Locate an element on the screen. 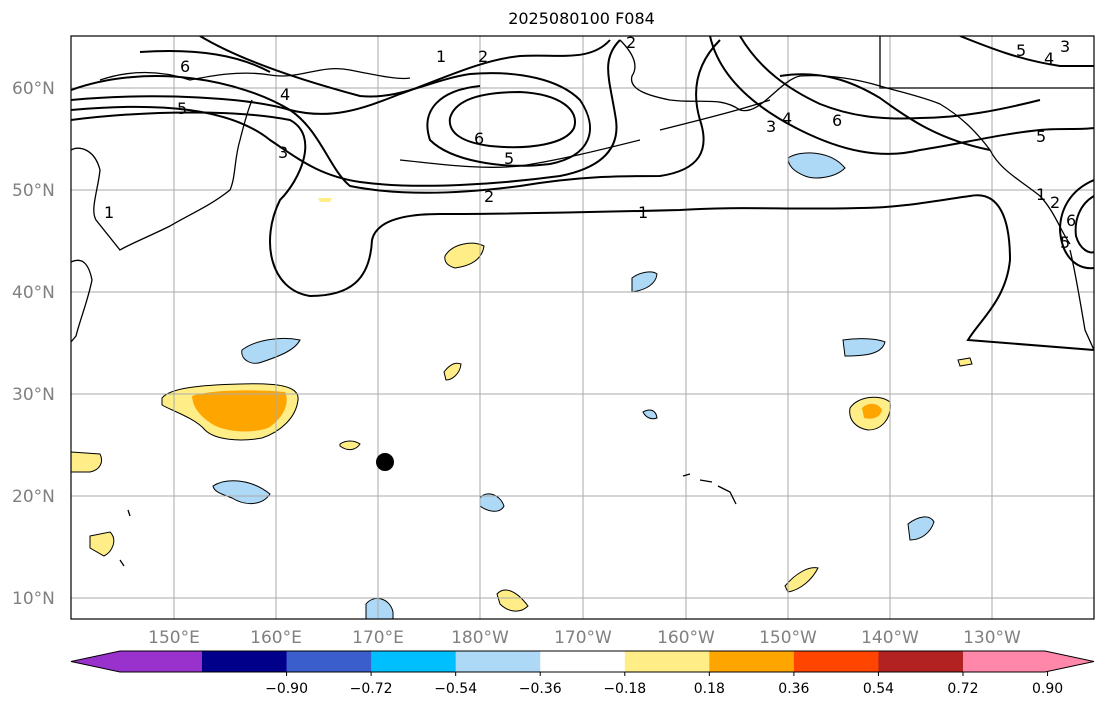 This screenshot has height=712, width=1105. aleutian-chain is located at coordinates (715, 115).